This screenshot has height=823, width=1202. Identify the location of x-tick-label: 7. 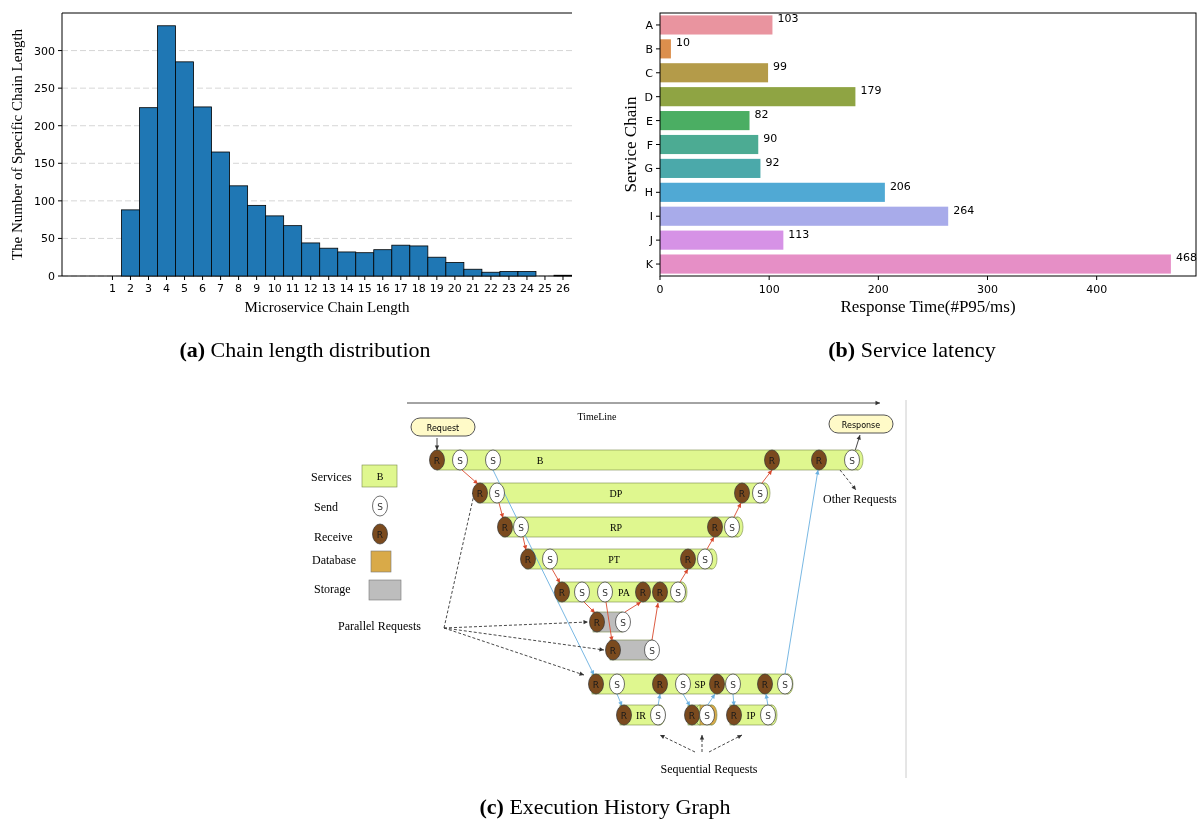
(221, 288).